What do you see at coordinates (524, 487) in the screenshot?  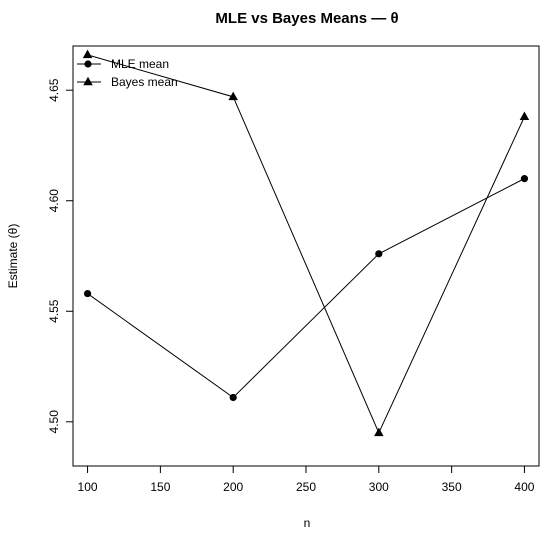 I see `x-tick-label: 400` at bounding box center [524, 487].